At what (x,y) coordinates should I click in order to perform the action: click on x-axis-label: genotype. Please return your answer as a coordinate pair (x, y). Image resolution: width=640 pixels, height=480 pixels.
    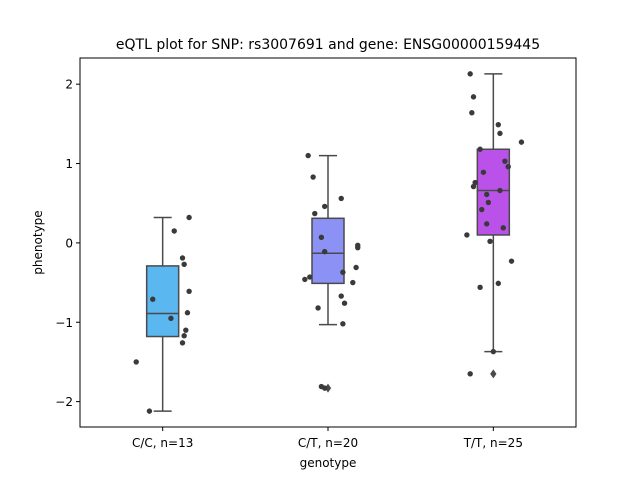
    Looking at the image, I should click on (328, 463).